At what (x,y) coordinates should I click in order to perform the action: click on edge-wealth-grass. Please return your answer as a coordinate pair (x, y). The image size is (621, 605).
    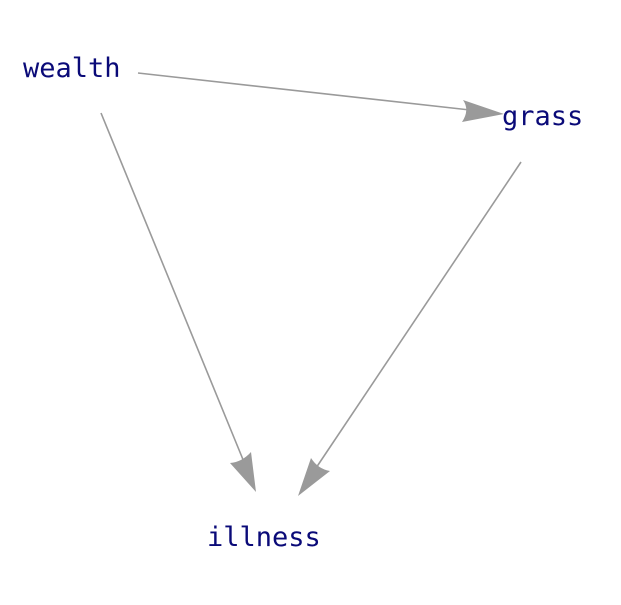
    Looking at the image, I should click on (320, 97).